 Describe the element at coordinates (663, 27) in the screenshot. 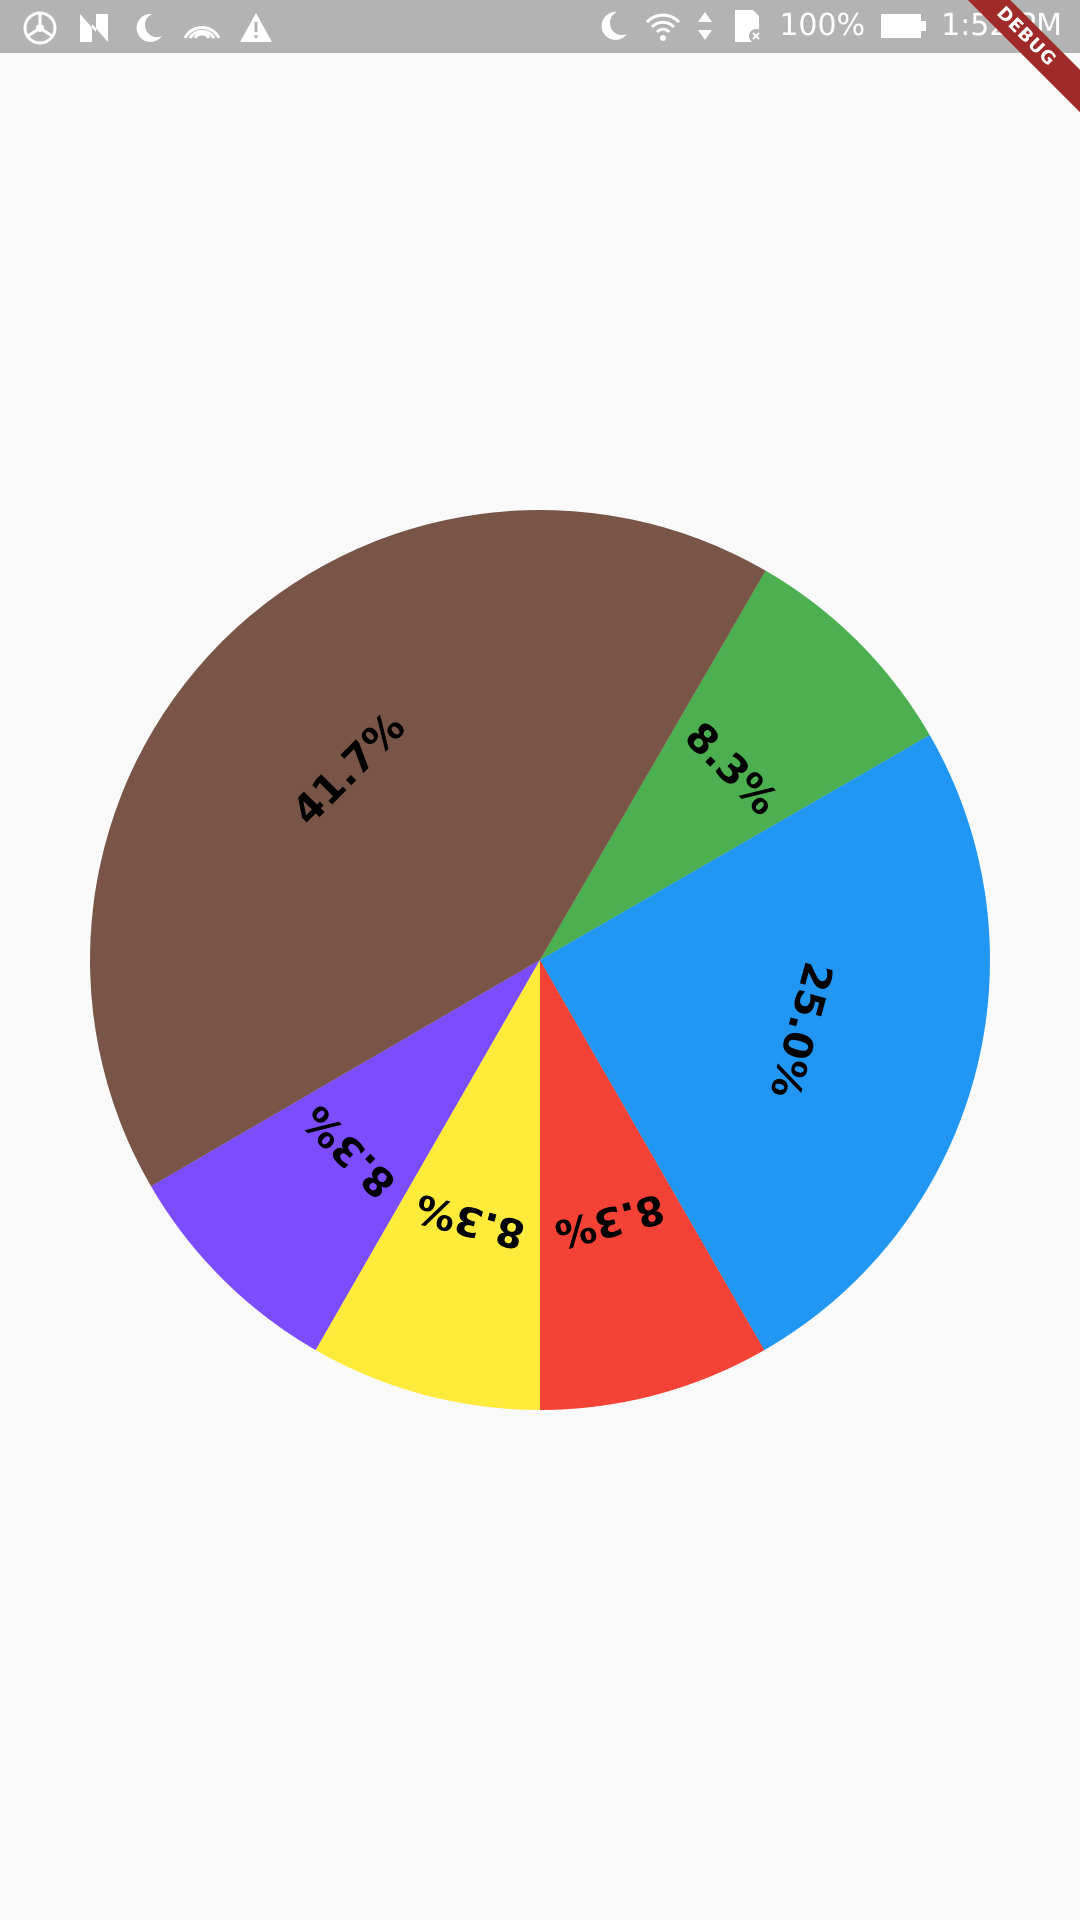

I see `wifi-icon` at that location.